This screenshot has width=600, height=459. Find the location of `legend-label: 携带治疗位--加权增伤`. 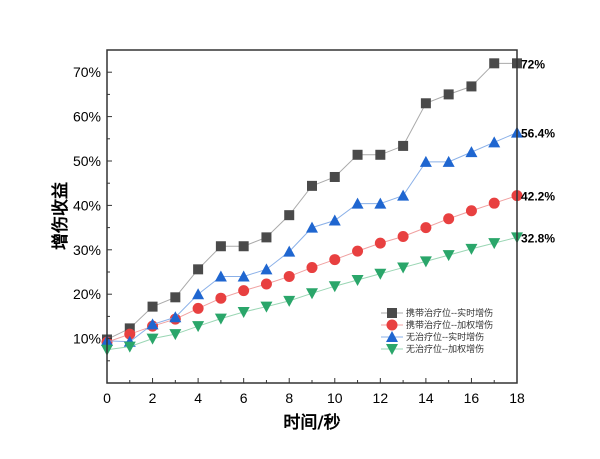

legend-label: 携带治疗位--加权增伤 is located at coordinates (449, 325).